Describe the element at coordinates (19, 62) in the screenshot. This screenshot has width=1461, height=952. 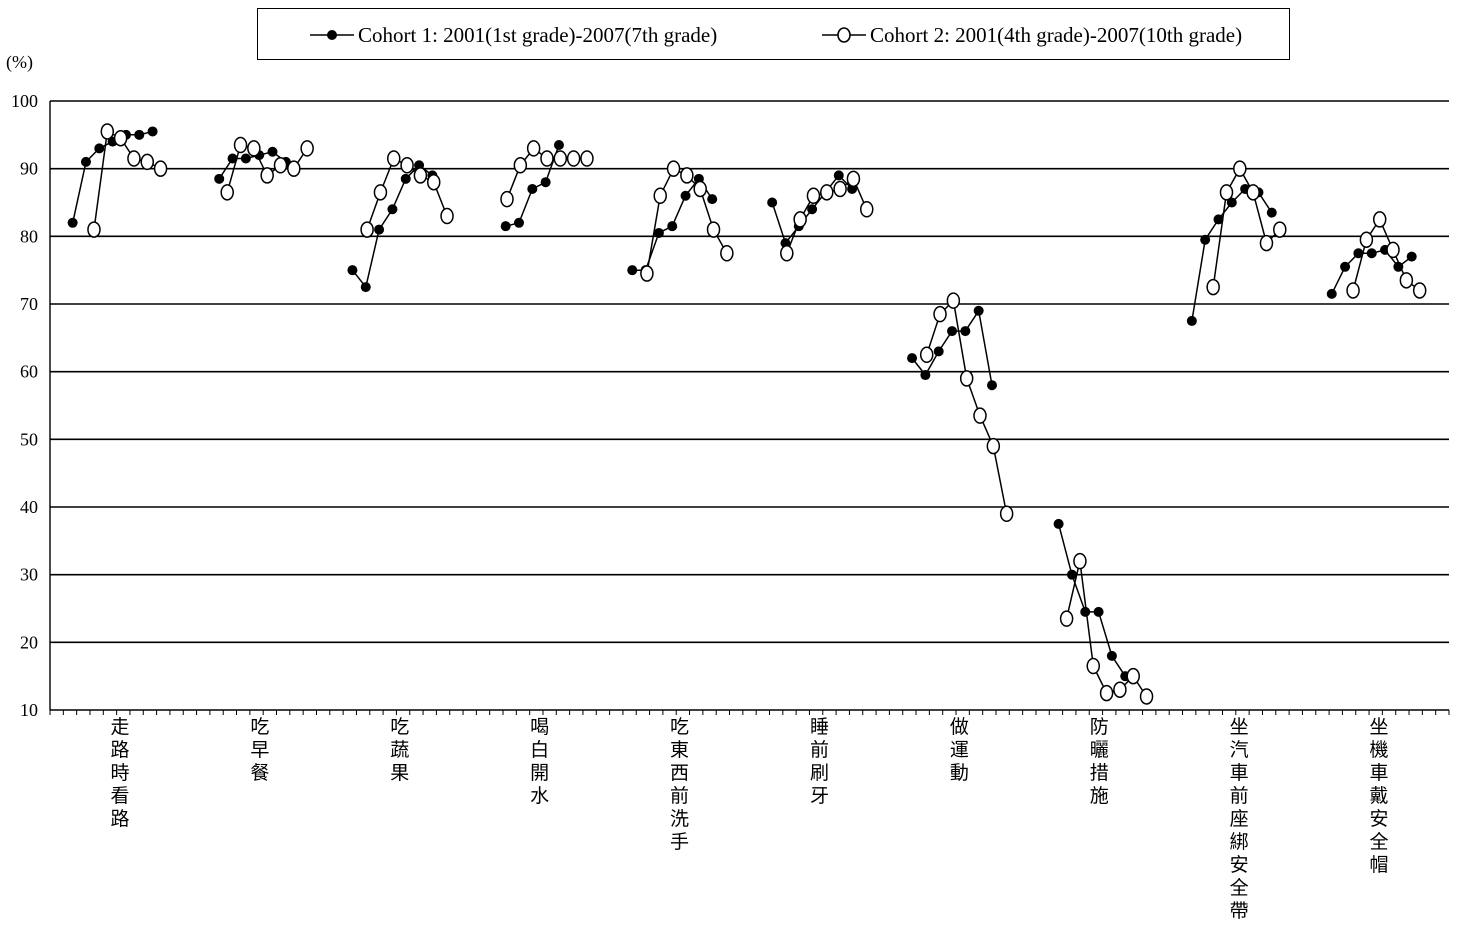
I see `y-axis-unit-label: (%)` at that location.